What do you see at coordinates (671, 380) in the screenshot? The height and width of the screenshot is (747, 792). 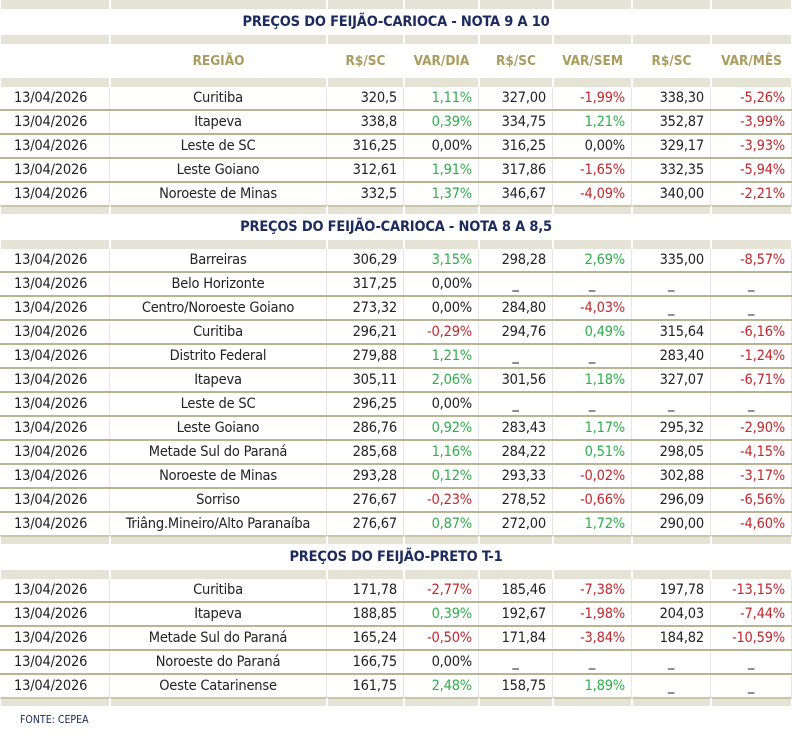 I see `cell-price-month: 327,07` at bounding box center [671, 380].